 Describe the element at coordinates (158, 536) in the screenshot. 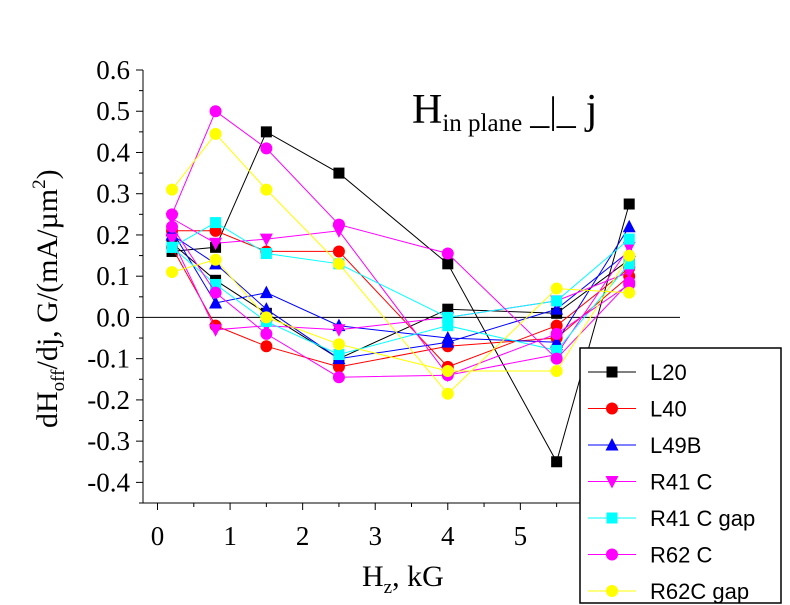

I see `x-tick-label: 0` at that location.